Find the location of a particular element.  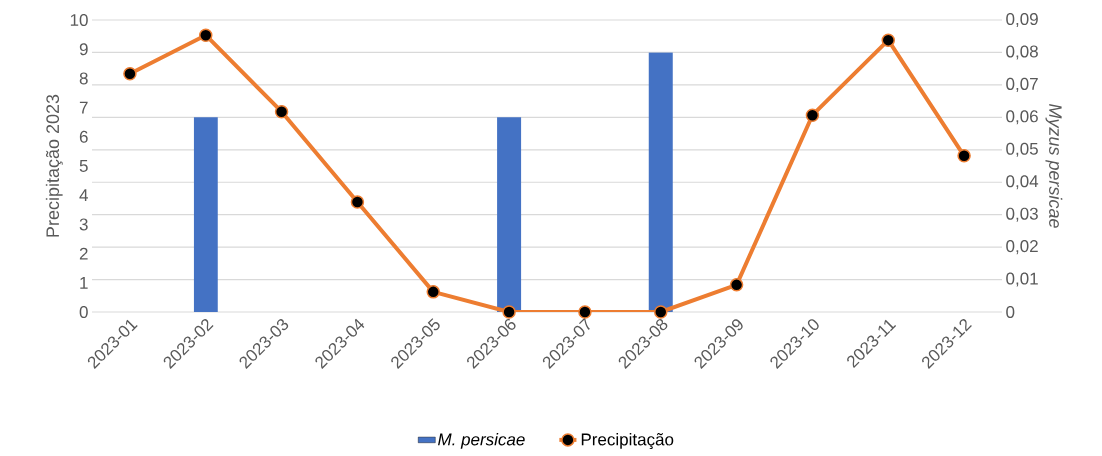

y2-tick-label: 0,02 is located at coordinates (1022, 247).